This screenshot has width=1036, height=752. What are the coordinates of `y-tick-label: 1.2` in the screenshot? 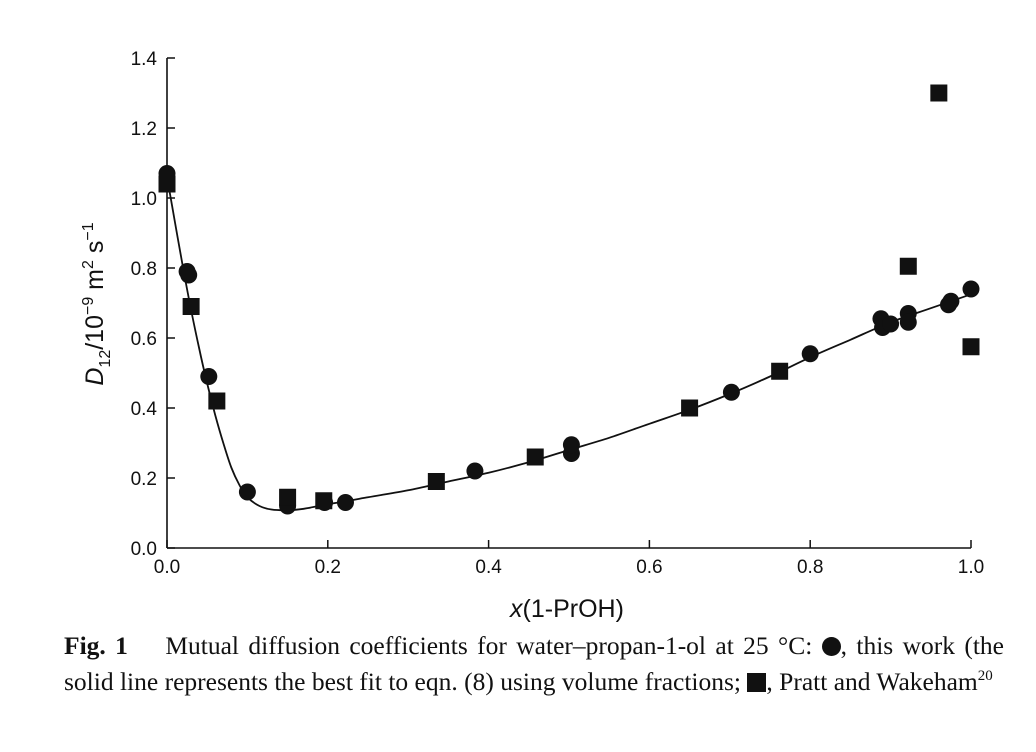 It's located at (144, 129).